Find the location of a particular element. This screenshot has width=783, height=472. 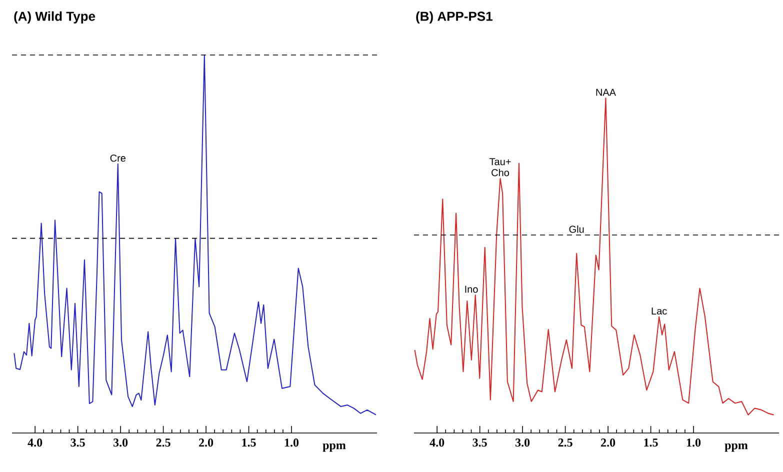

annotation: NAA is located at coordinates (606, 92).